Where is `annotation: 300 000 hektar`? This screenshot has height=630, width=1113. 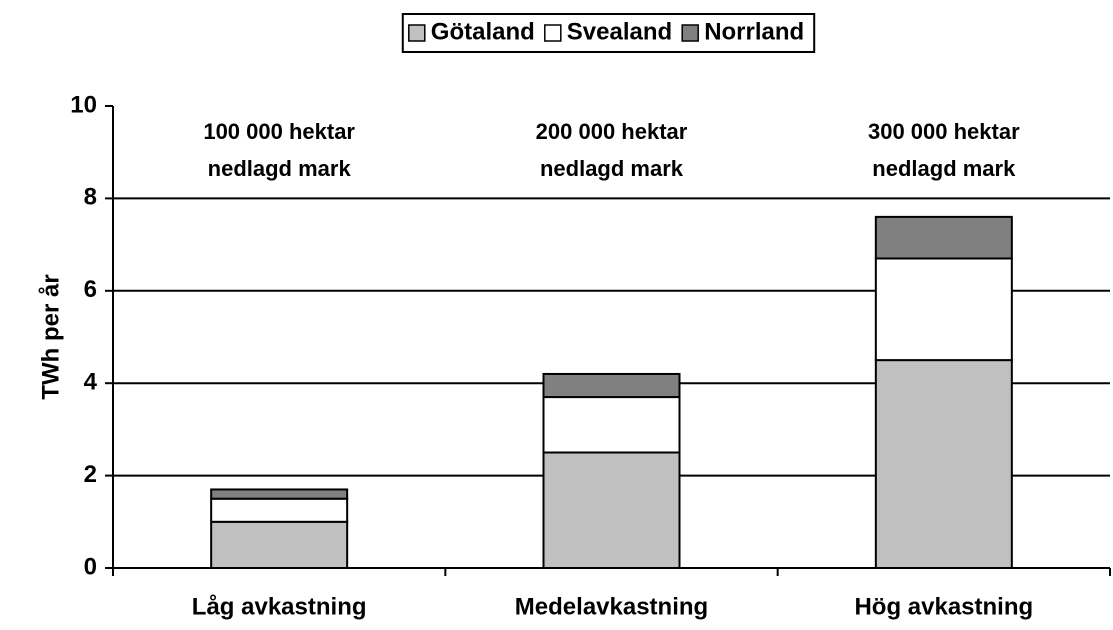 annotation: 300 000 hektar is located at coordinates (944, 131).